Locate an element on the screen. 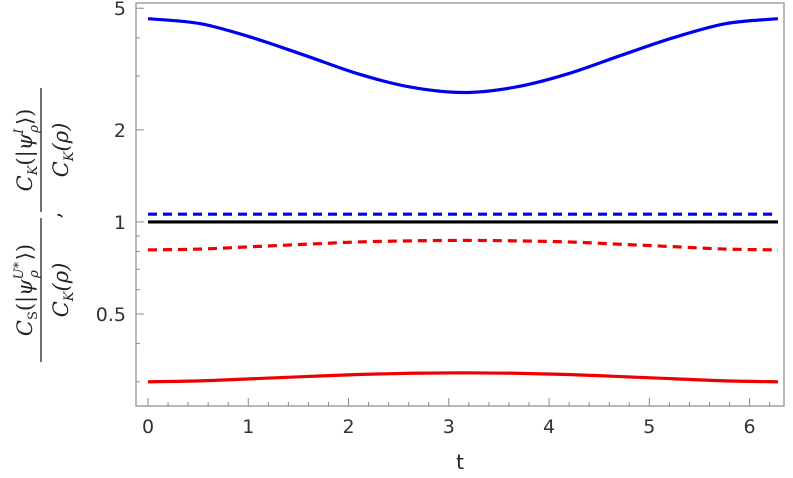 Image resolution: width=793 pixels, height=478 pixels. frac1-num-psi-sub: ρ is located at coordinates (34, 129).